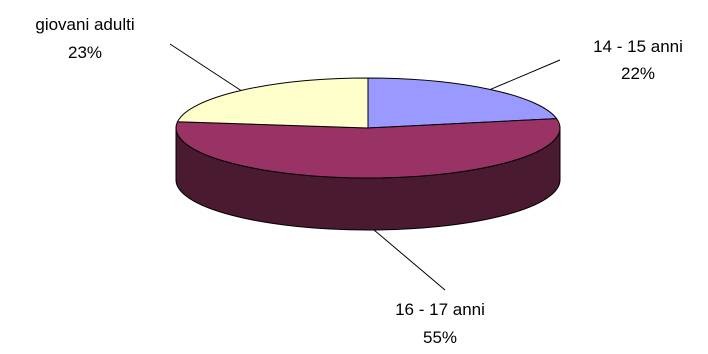  What do you see at coordinates (462, 103) in the screenshot?
I see `slice-14-15-anni` at bounding box center [462, 103].